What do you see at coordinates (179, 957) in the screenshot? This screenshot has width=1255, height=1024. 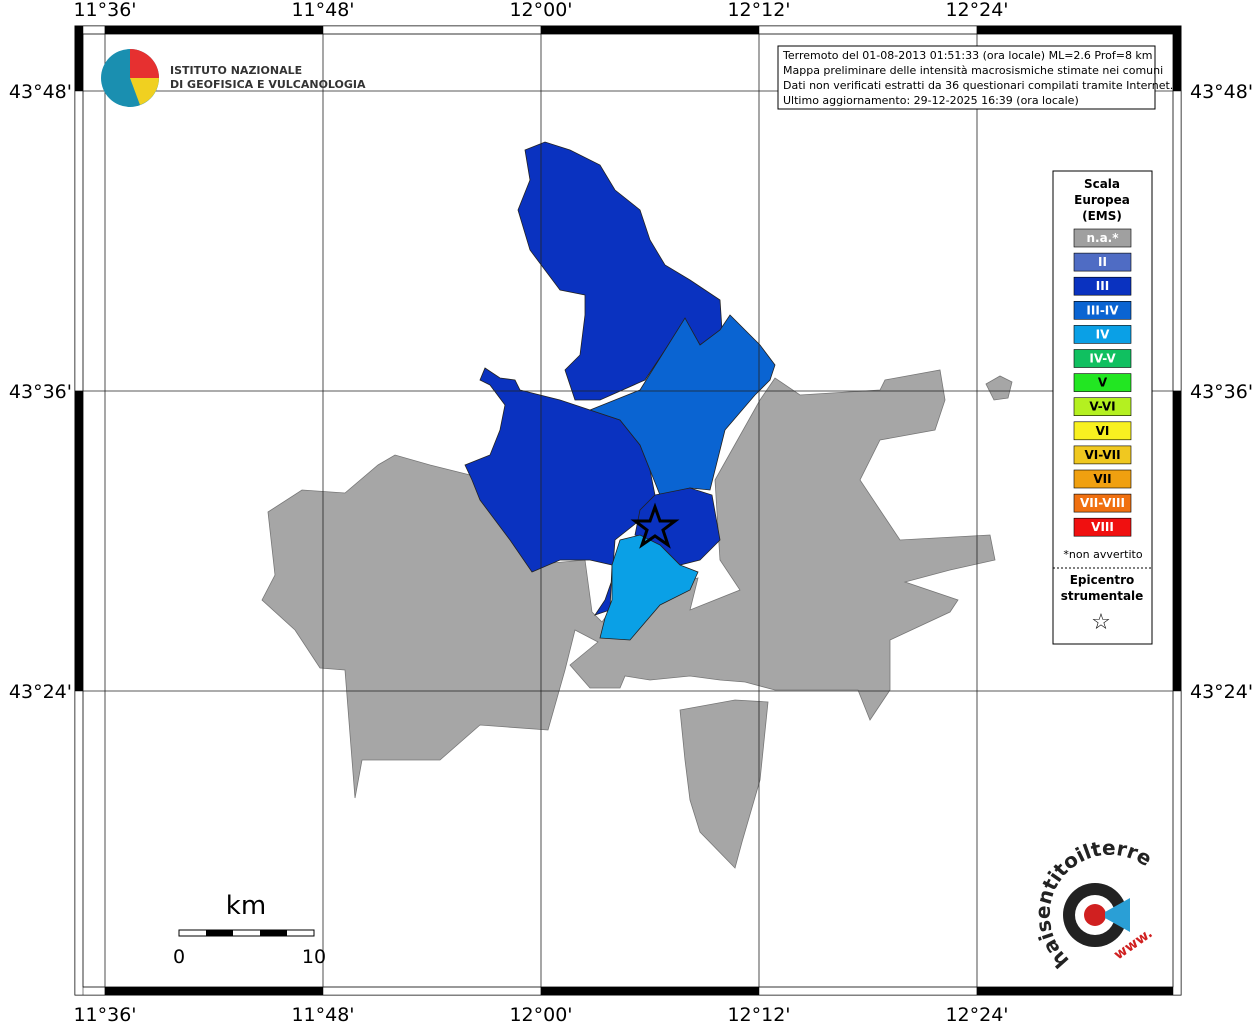 I see `scale-label: 0` at bounding box center [179, 957].